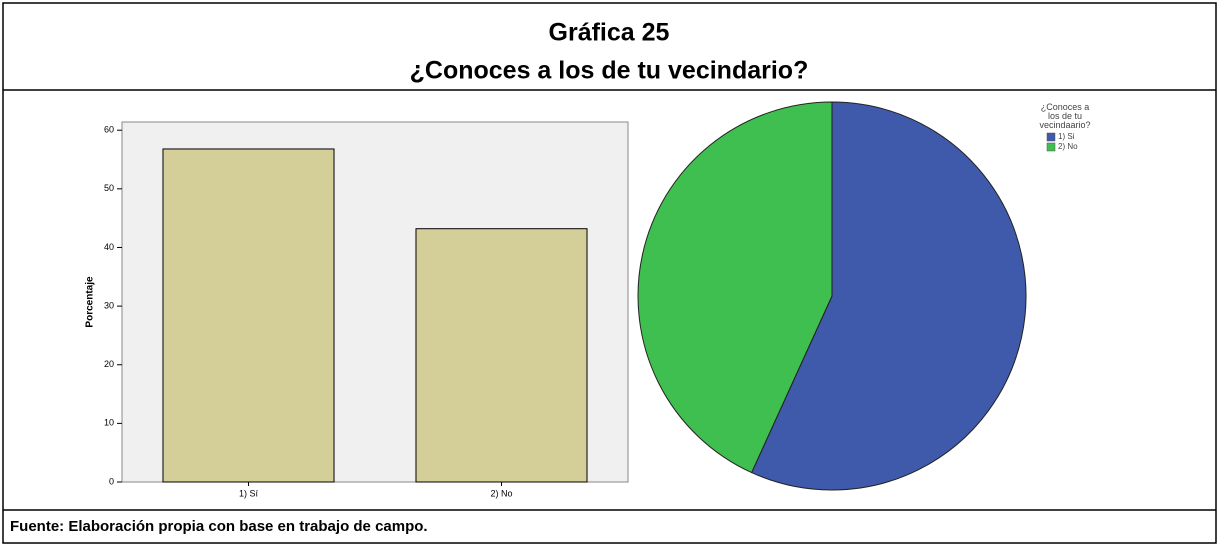  Describe the element at coordinates (249, 493) in the screenshot. I see `x-tick-label: 1) Sí` at that location.